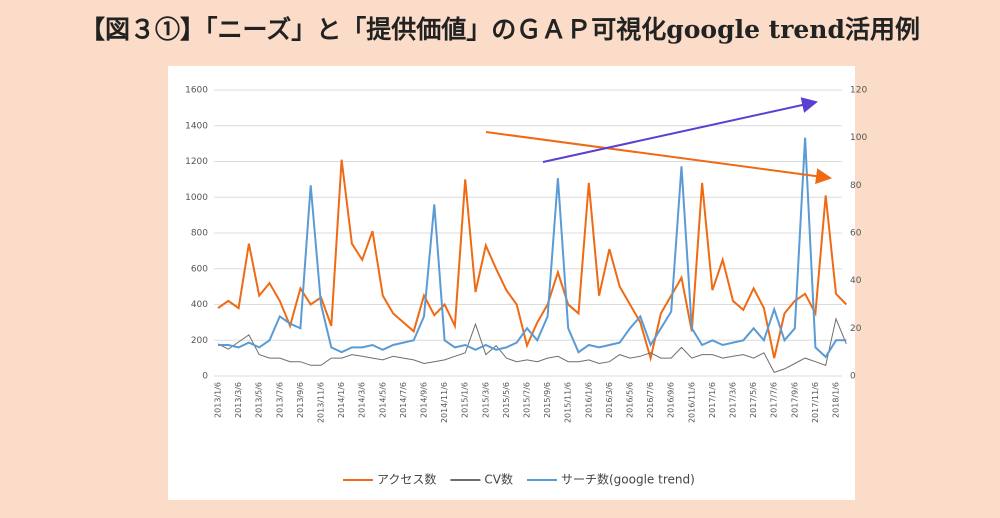  Describe the element at coordinates (609, 400) in the screenshot. I see `x-tick-label: 2016/3/6` at that location.